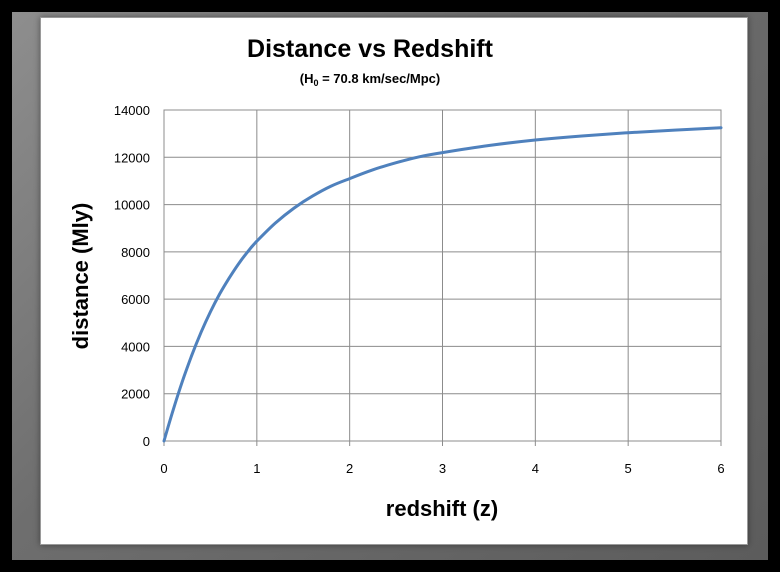  I want to click on subtitle-suffix: = 70.8 km/sec/Mpc), so click(379, 78).